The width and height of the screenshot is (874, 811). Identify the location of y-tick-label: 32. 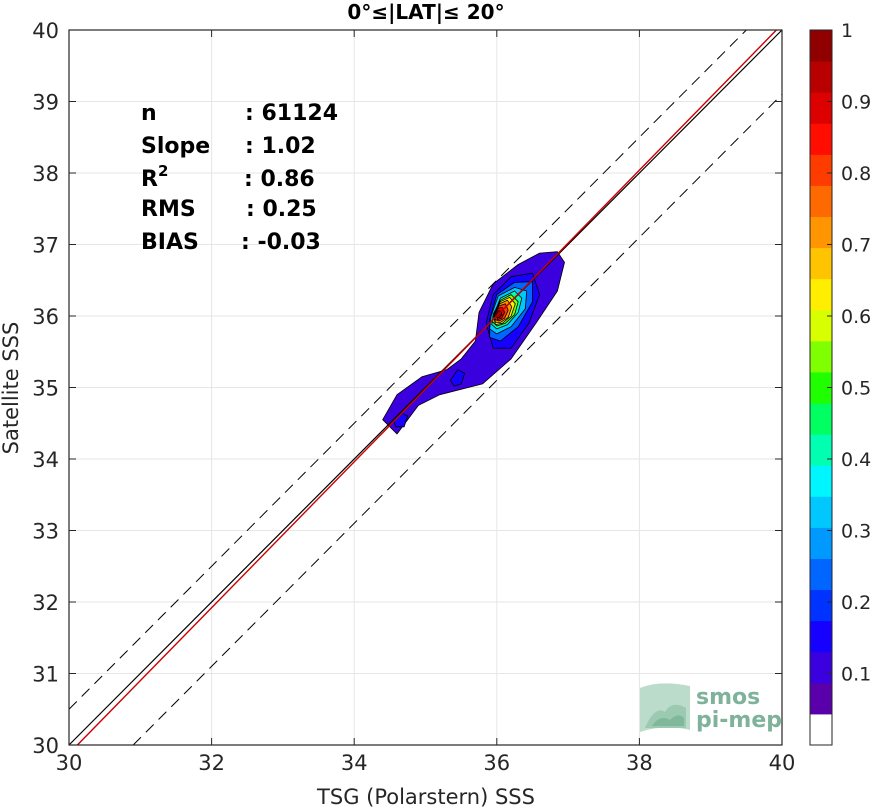
(45, 603).